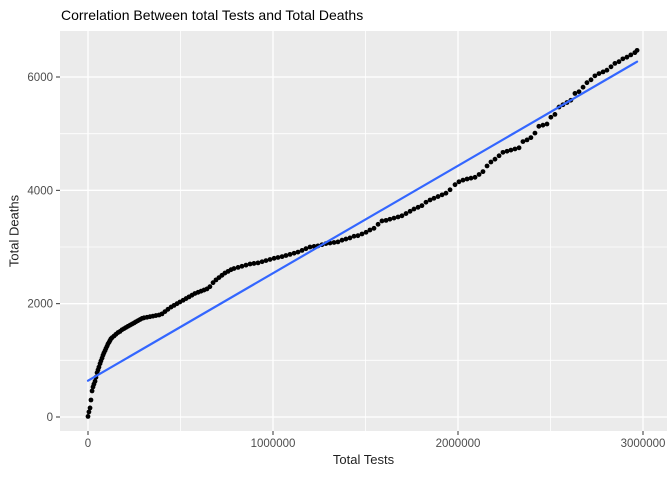  What do you see at coordinates (273, 444) in the screenshot?
I see `x-tick-label: 1000000` at bounding box center [273, 444].